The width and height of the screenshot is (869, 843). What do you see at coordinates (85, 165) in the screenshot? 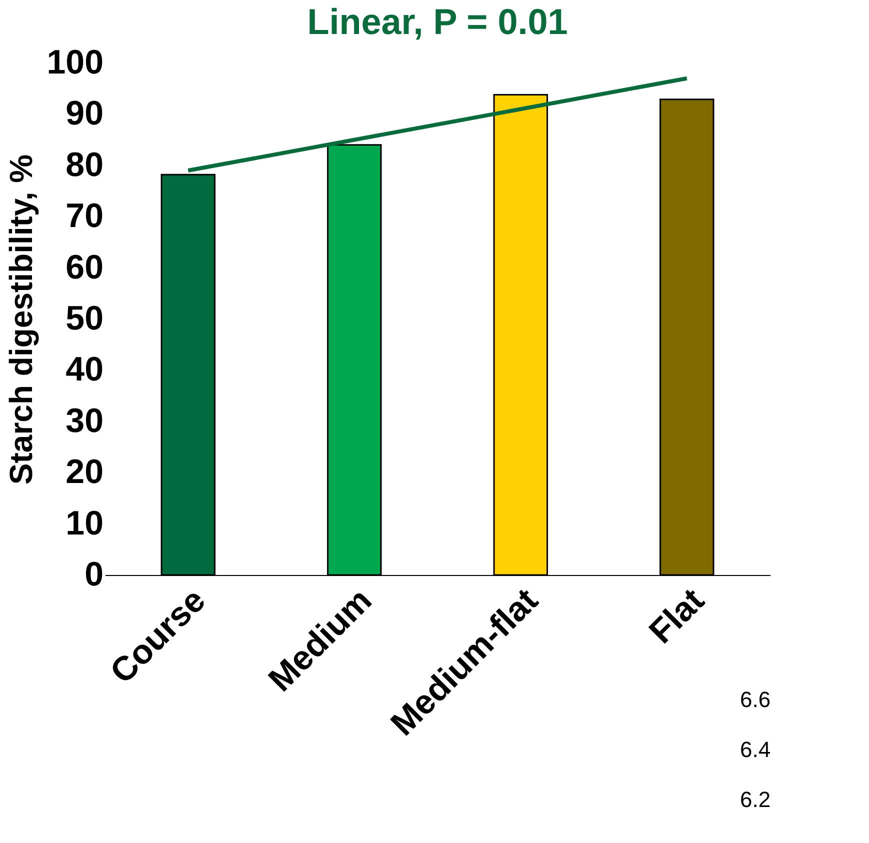
I see `y-tick-label: 80` at bounding box center [85, 165].